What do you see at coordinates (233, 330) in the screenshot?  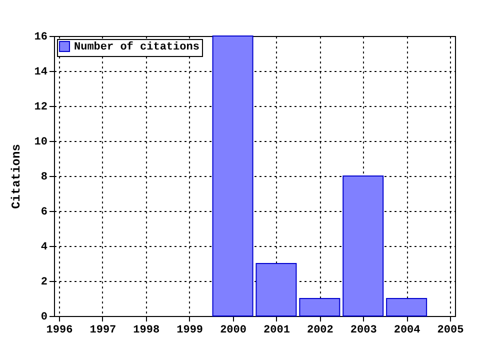 I see `x-tick-label: 2000` at bounding box center [233, 330].